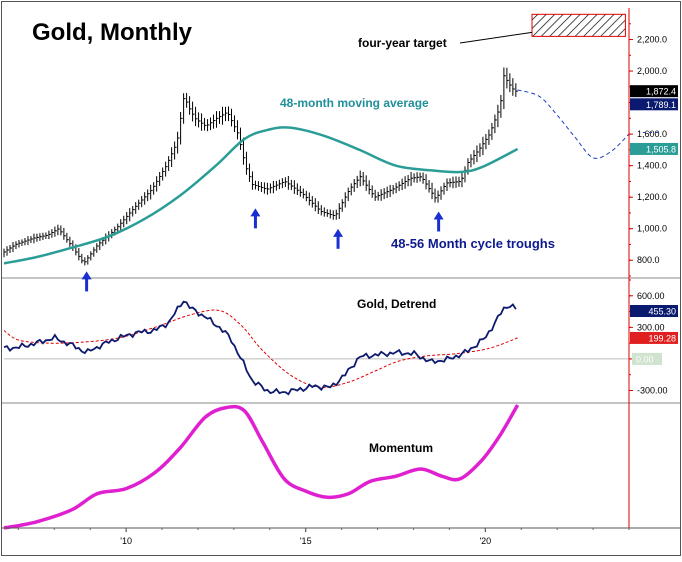 The height and width of the screenshot is (562, 682). Describe the element at coordinates (652, 197) in the screenshot. I see `price-y-tick-label: 1,200.0` at that location.